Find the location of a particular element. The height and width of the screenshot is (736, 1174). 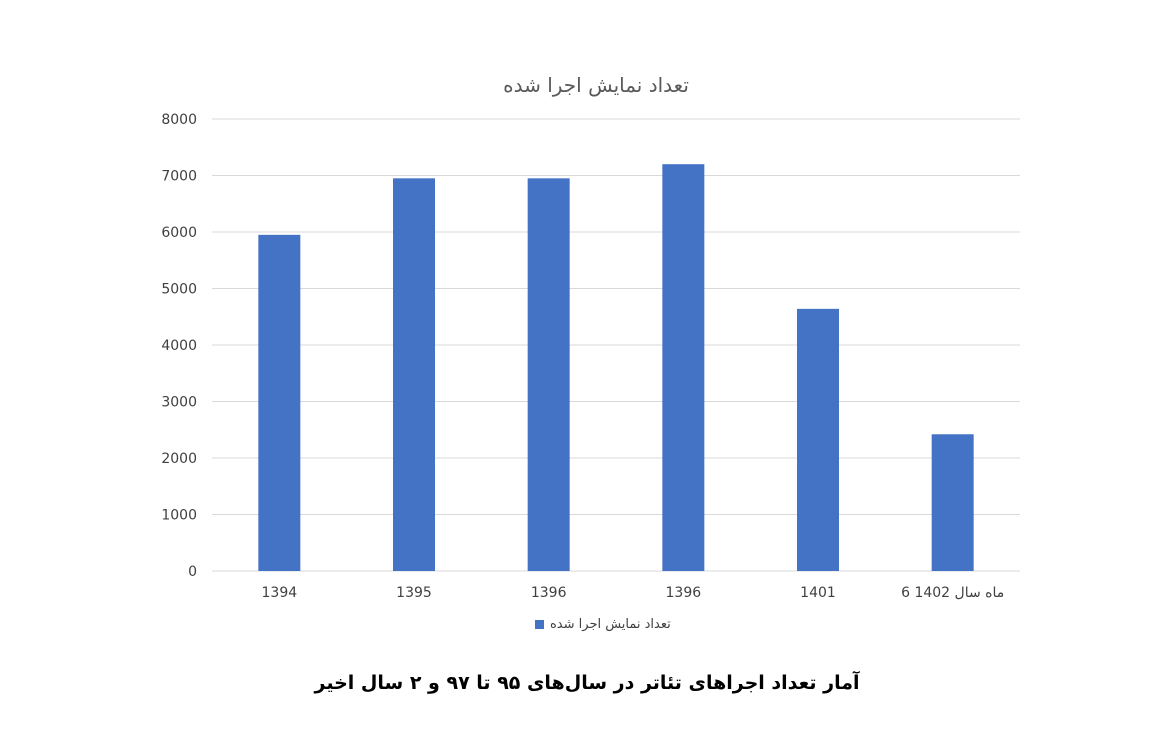

y-axis-ticks: 0 1000 2000 3000 4000 5000 6000 7000 8000 is located at coordinates (179, 346).